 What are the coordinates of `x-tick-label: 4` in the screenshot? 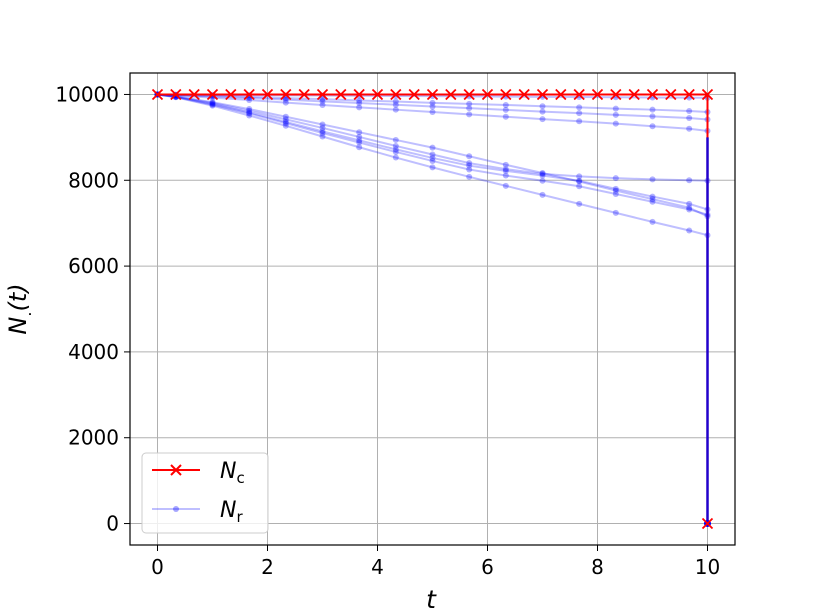 It's located at (377, 567).